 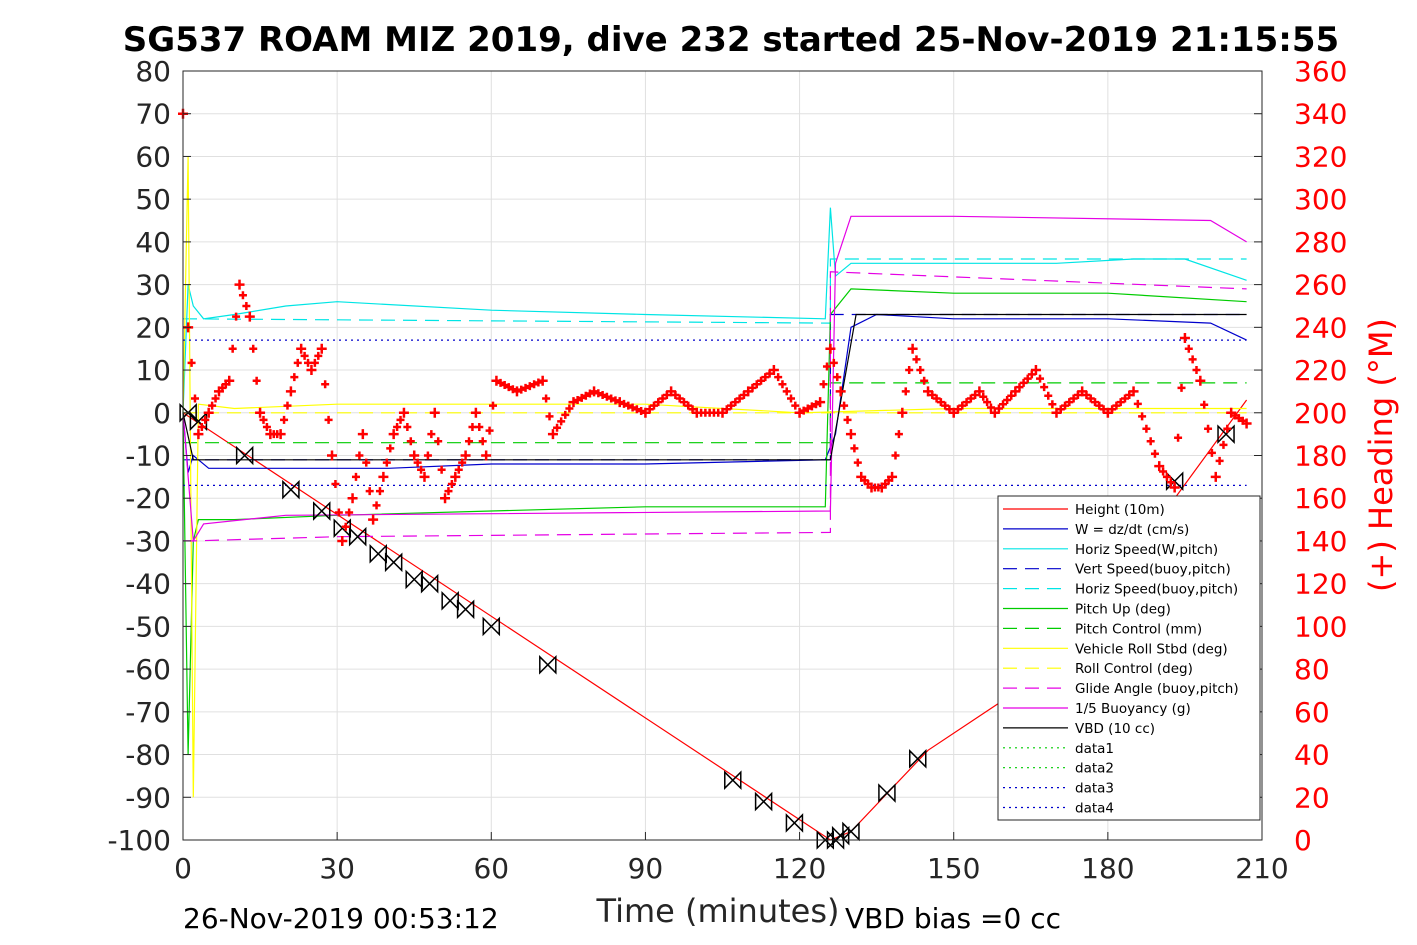 What do you see at coordinates (1320, 498) in the screenshot?
I see `right-tick-label: 160` at bounding box center [1320, 498].